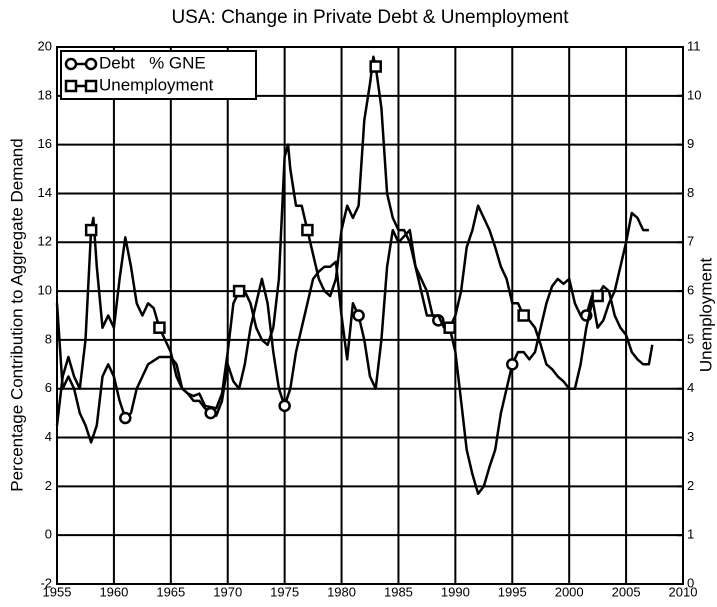 The height and width of the screenshot is (607, 717). I want to click on y-tick-label: 10, so click(45, 290).